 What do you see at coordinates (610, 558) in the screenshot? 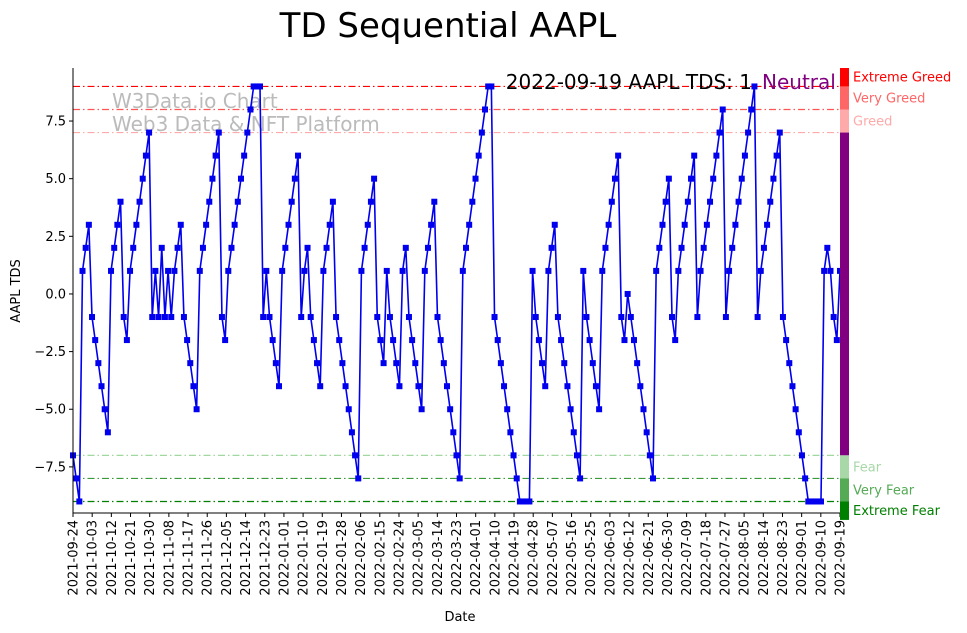
I see `x-tick-label: 2022-06-03` at bounding box center [610, 558].